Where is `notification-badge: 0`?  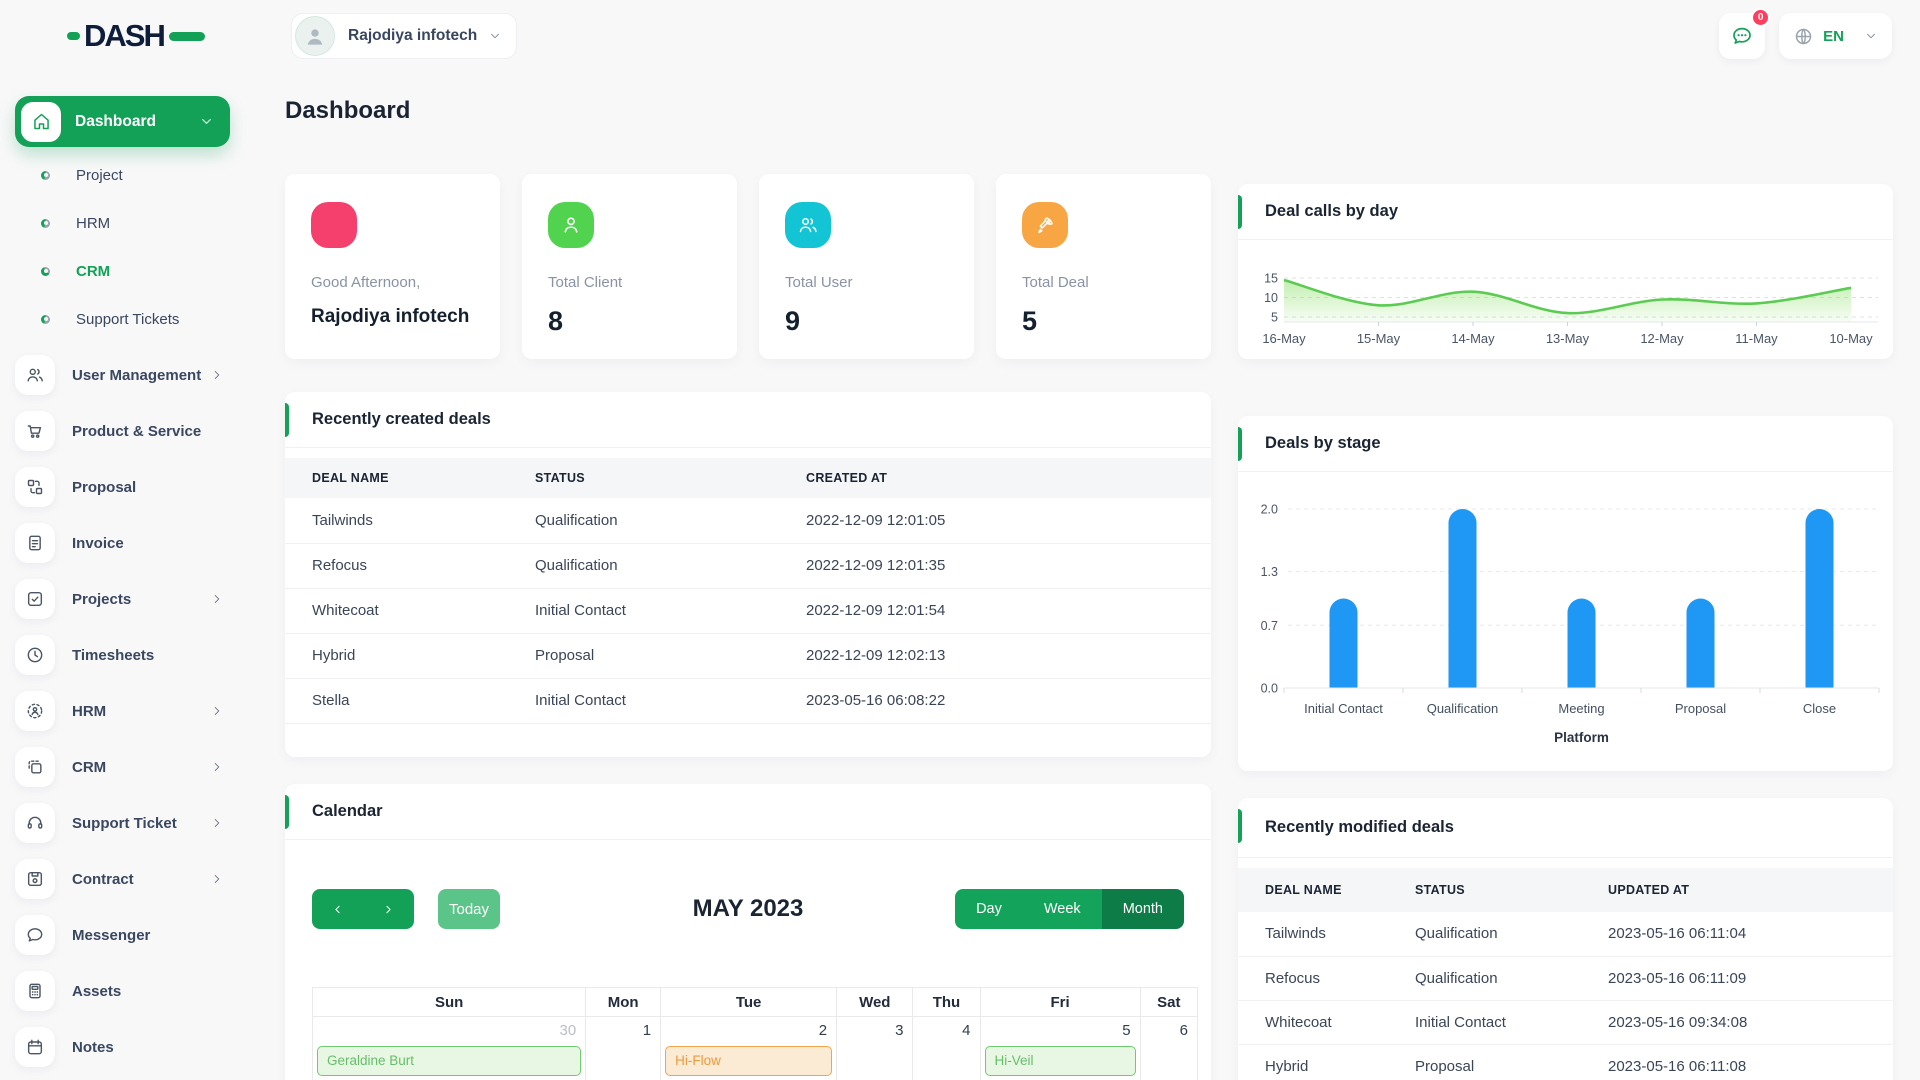
notification-badge: 0 is located at coordinates (1761, 17).